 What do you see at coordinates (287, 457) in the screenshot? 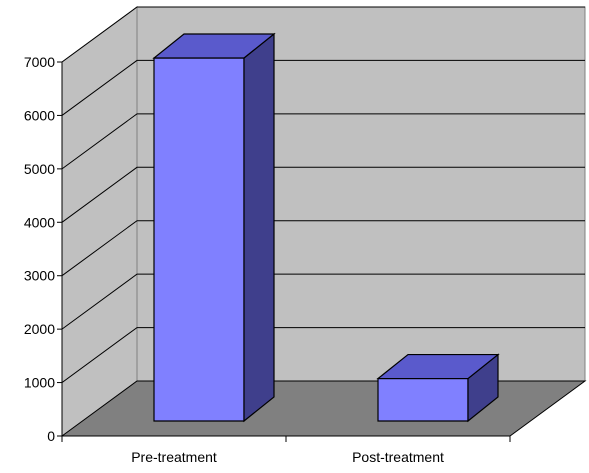
I see `x-axis-tick-labels: Pre-treatment Post-treatment` at bounding box center [287, 457].